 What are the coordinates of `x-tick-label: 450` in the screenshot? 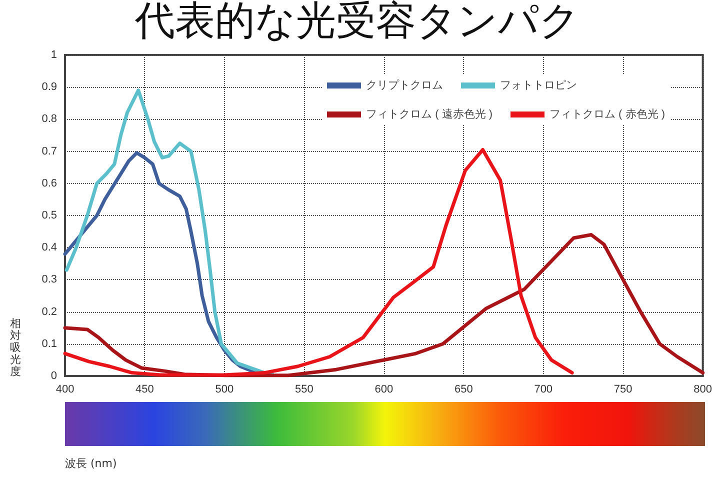 It's located at (145, 390).